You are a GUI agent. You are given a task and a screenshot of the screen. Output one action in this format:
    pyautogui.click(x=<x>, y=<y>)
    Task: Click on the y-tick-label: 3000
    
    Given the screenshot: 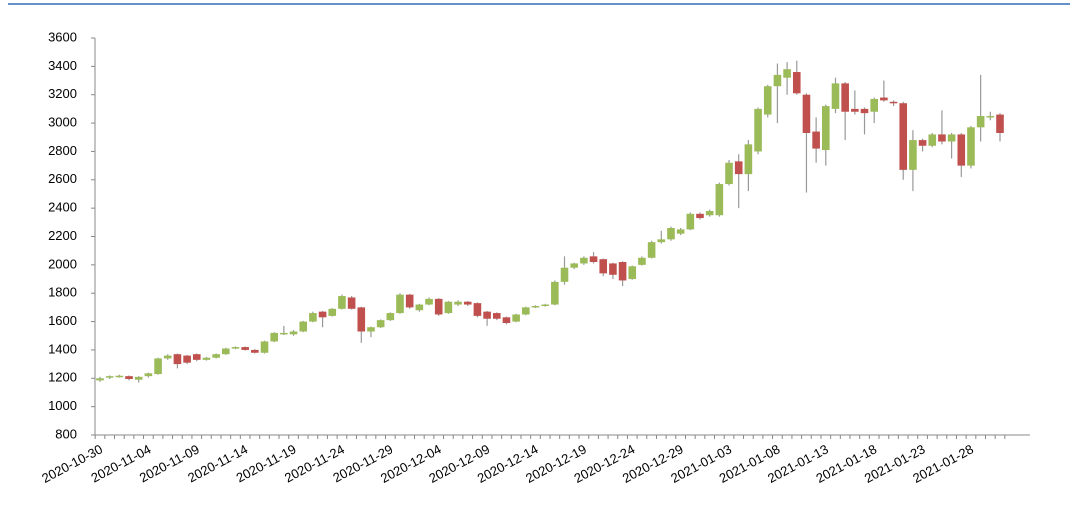 What is the action you would take?
    pyautogui.click(x=62, y=122)
    